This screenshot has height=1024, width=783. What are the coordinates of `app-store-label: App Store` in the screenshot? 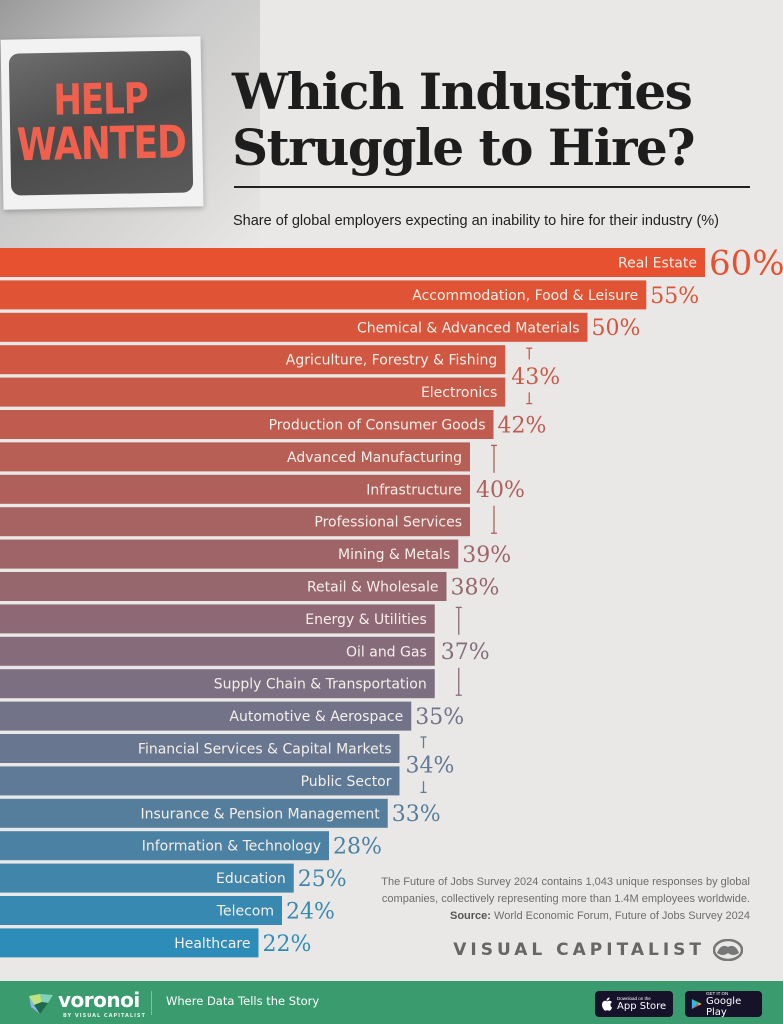 It's located at (642, 1006).